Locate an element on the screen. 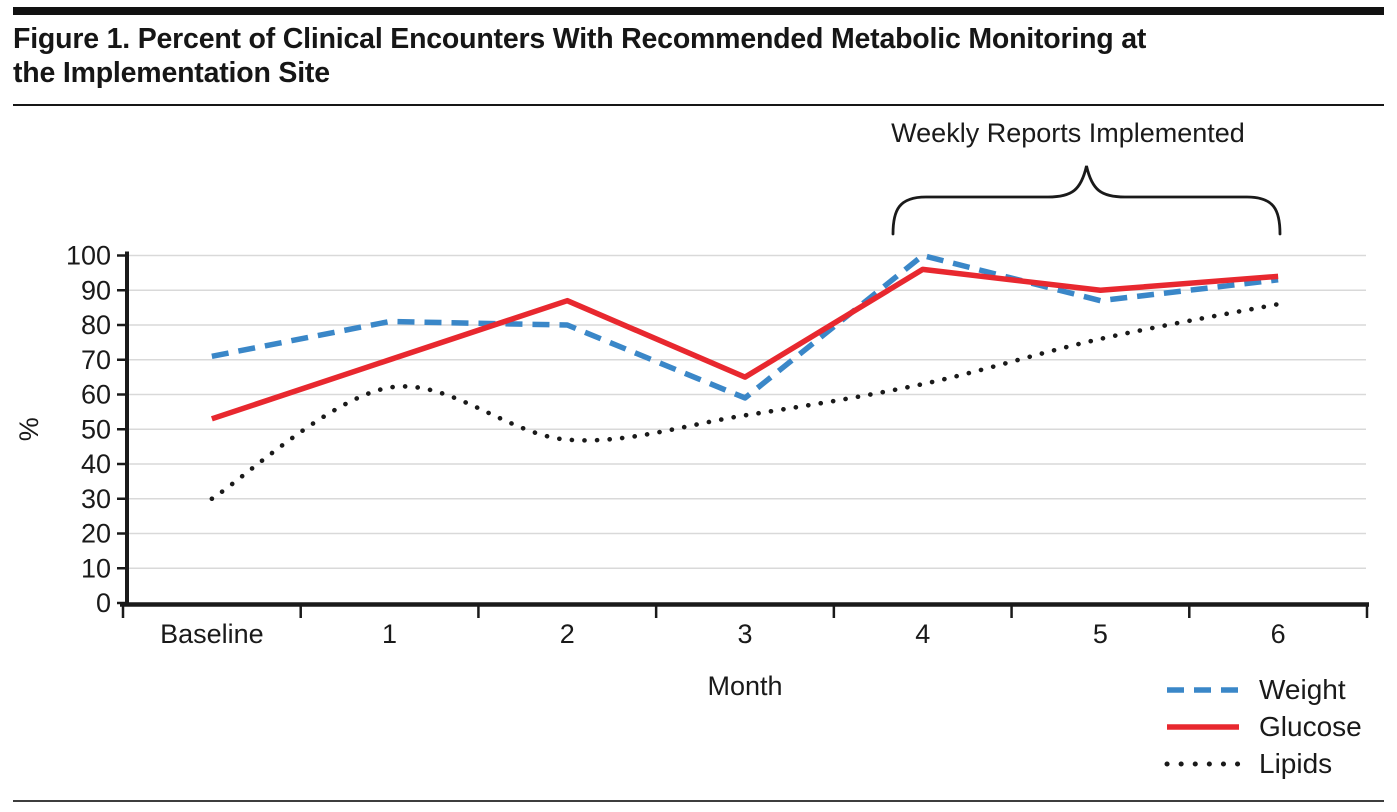  chart-legend: Weight Glucose Lipids is located at coordinates (1263, 726).